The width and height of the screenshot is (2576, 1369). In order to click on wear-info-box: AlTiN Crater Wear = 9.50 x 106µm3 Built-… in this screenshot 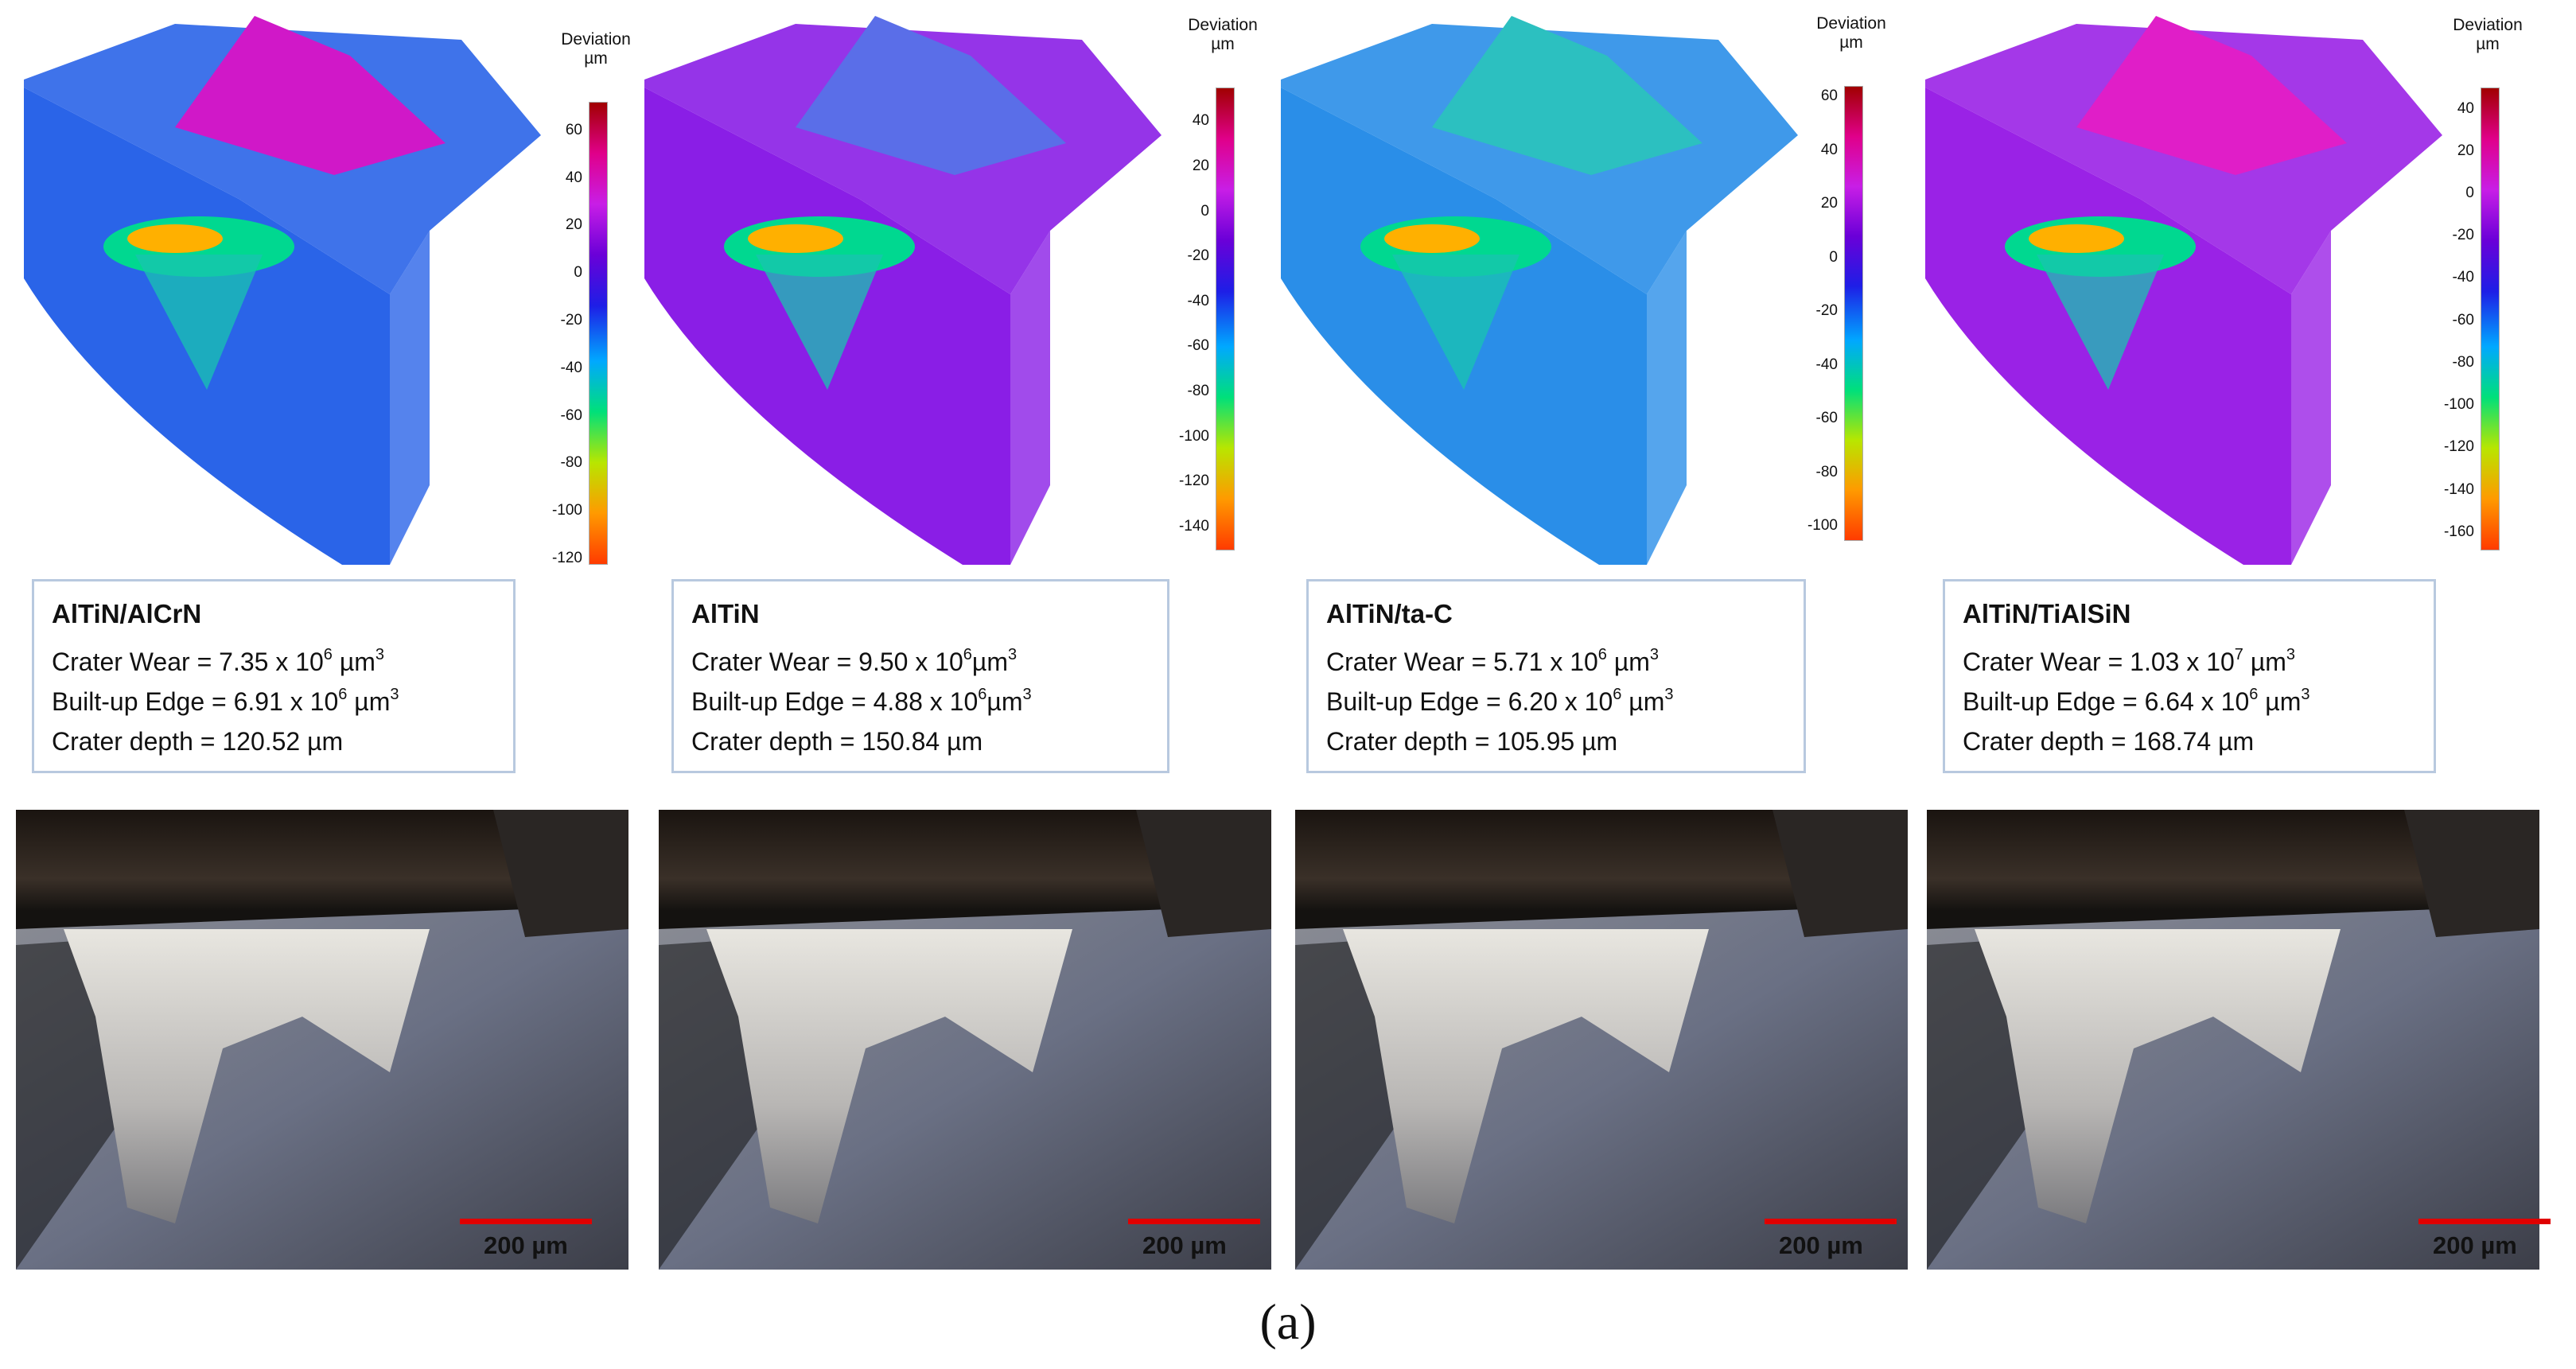, I will do `click(920, 676)`.